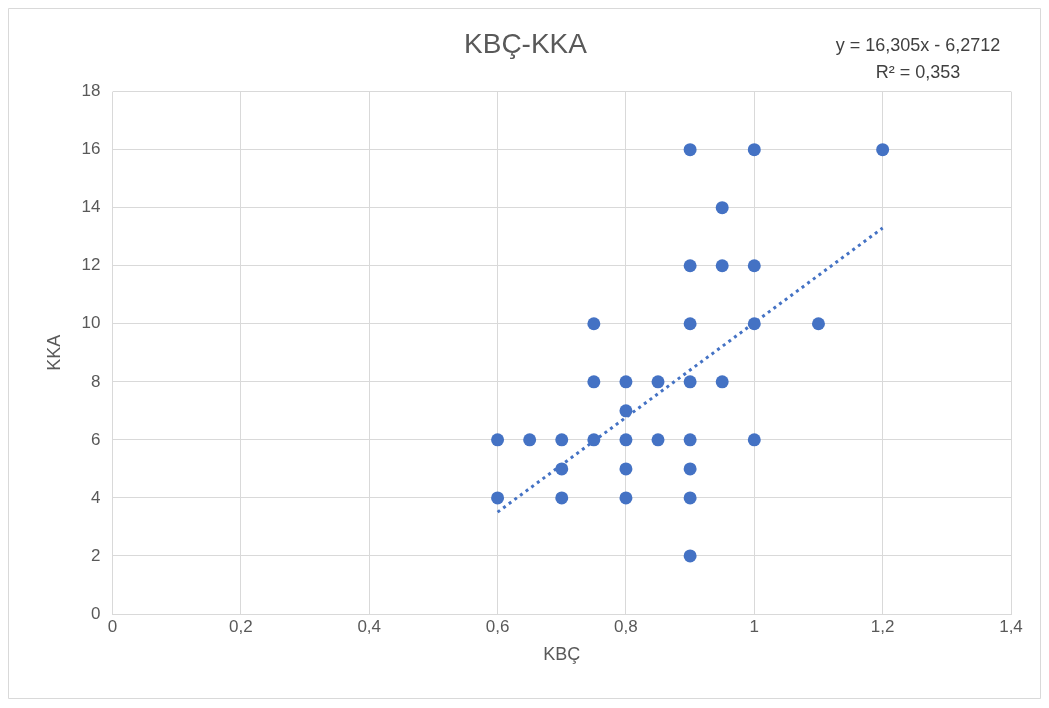 The width and height of the screenshot is (1049, 708). What do you see at coordinates (96, 555) in the screenshot?
I see `y-tick-label: 2` at bounding box center [96, 555].